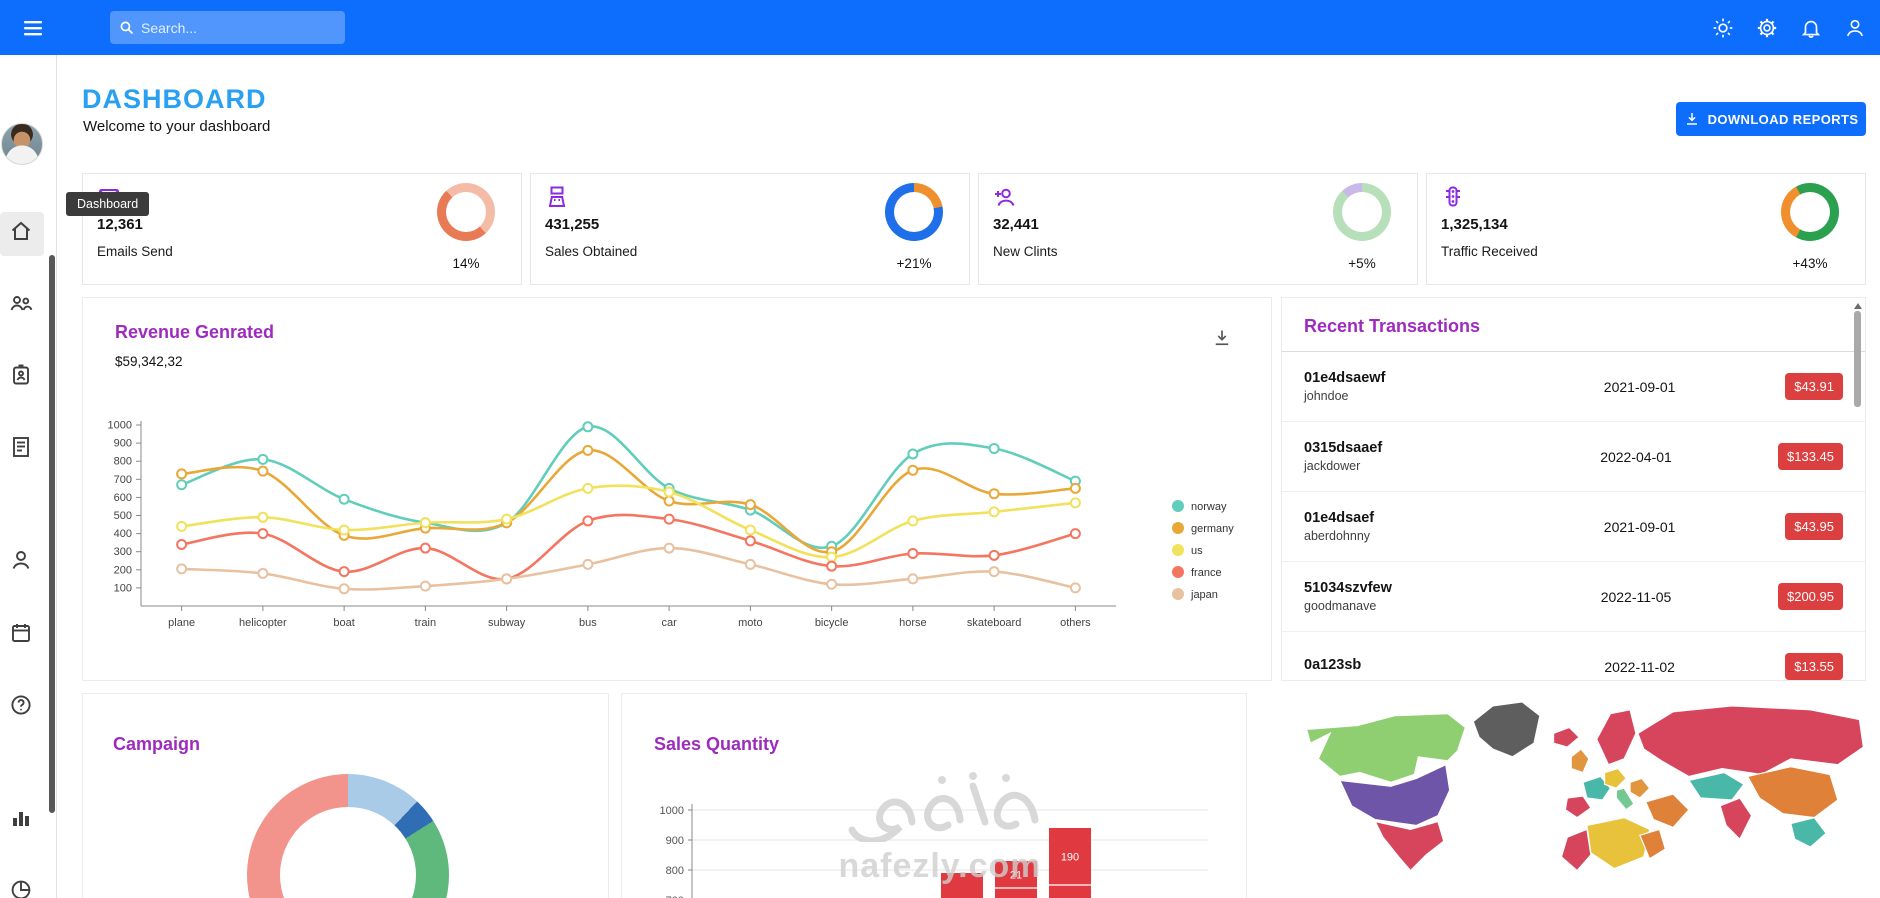 The width and height of the screenshot is (1880, 898). Describe the element at coordinates (1212, 529) in the screenshot. I see `svg-text: germany` at that location.